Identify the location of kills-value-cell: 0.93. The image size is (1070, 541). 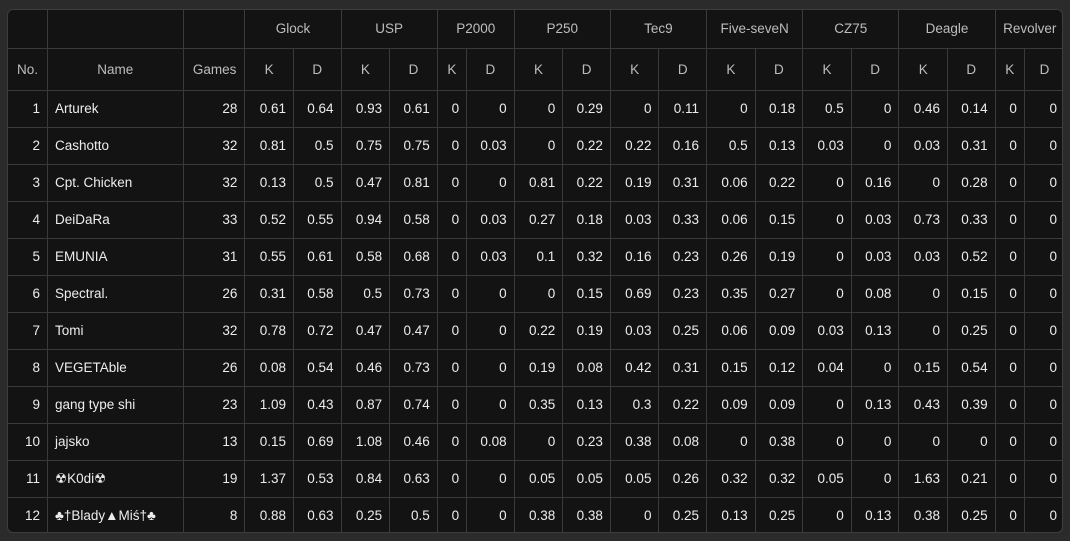
(365, 108).